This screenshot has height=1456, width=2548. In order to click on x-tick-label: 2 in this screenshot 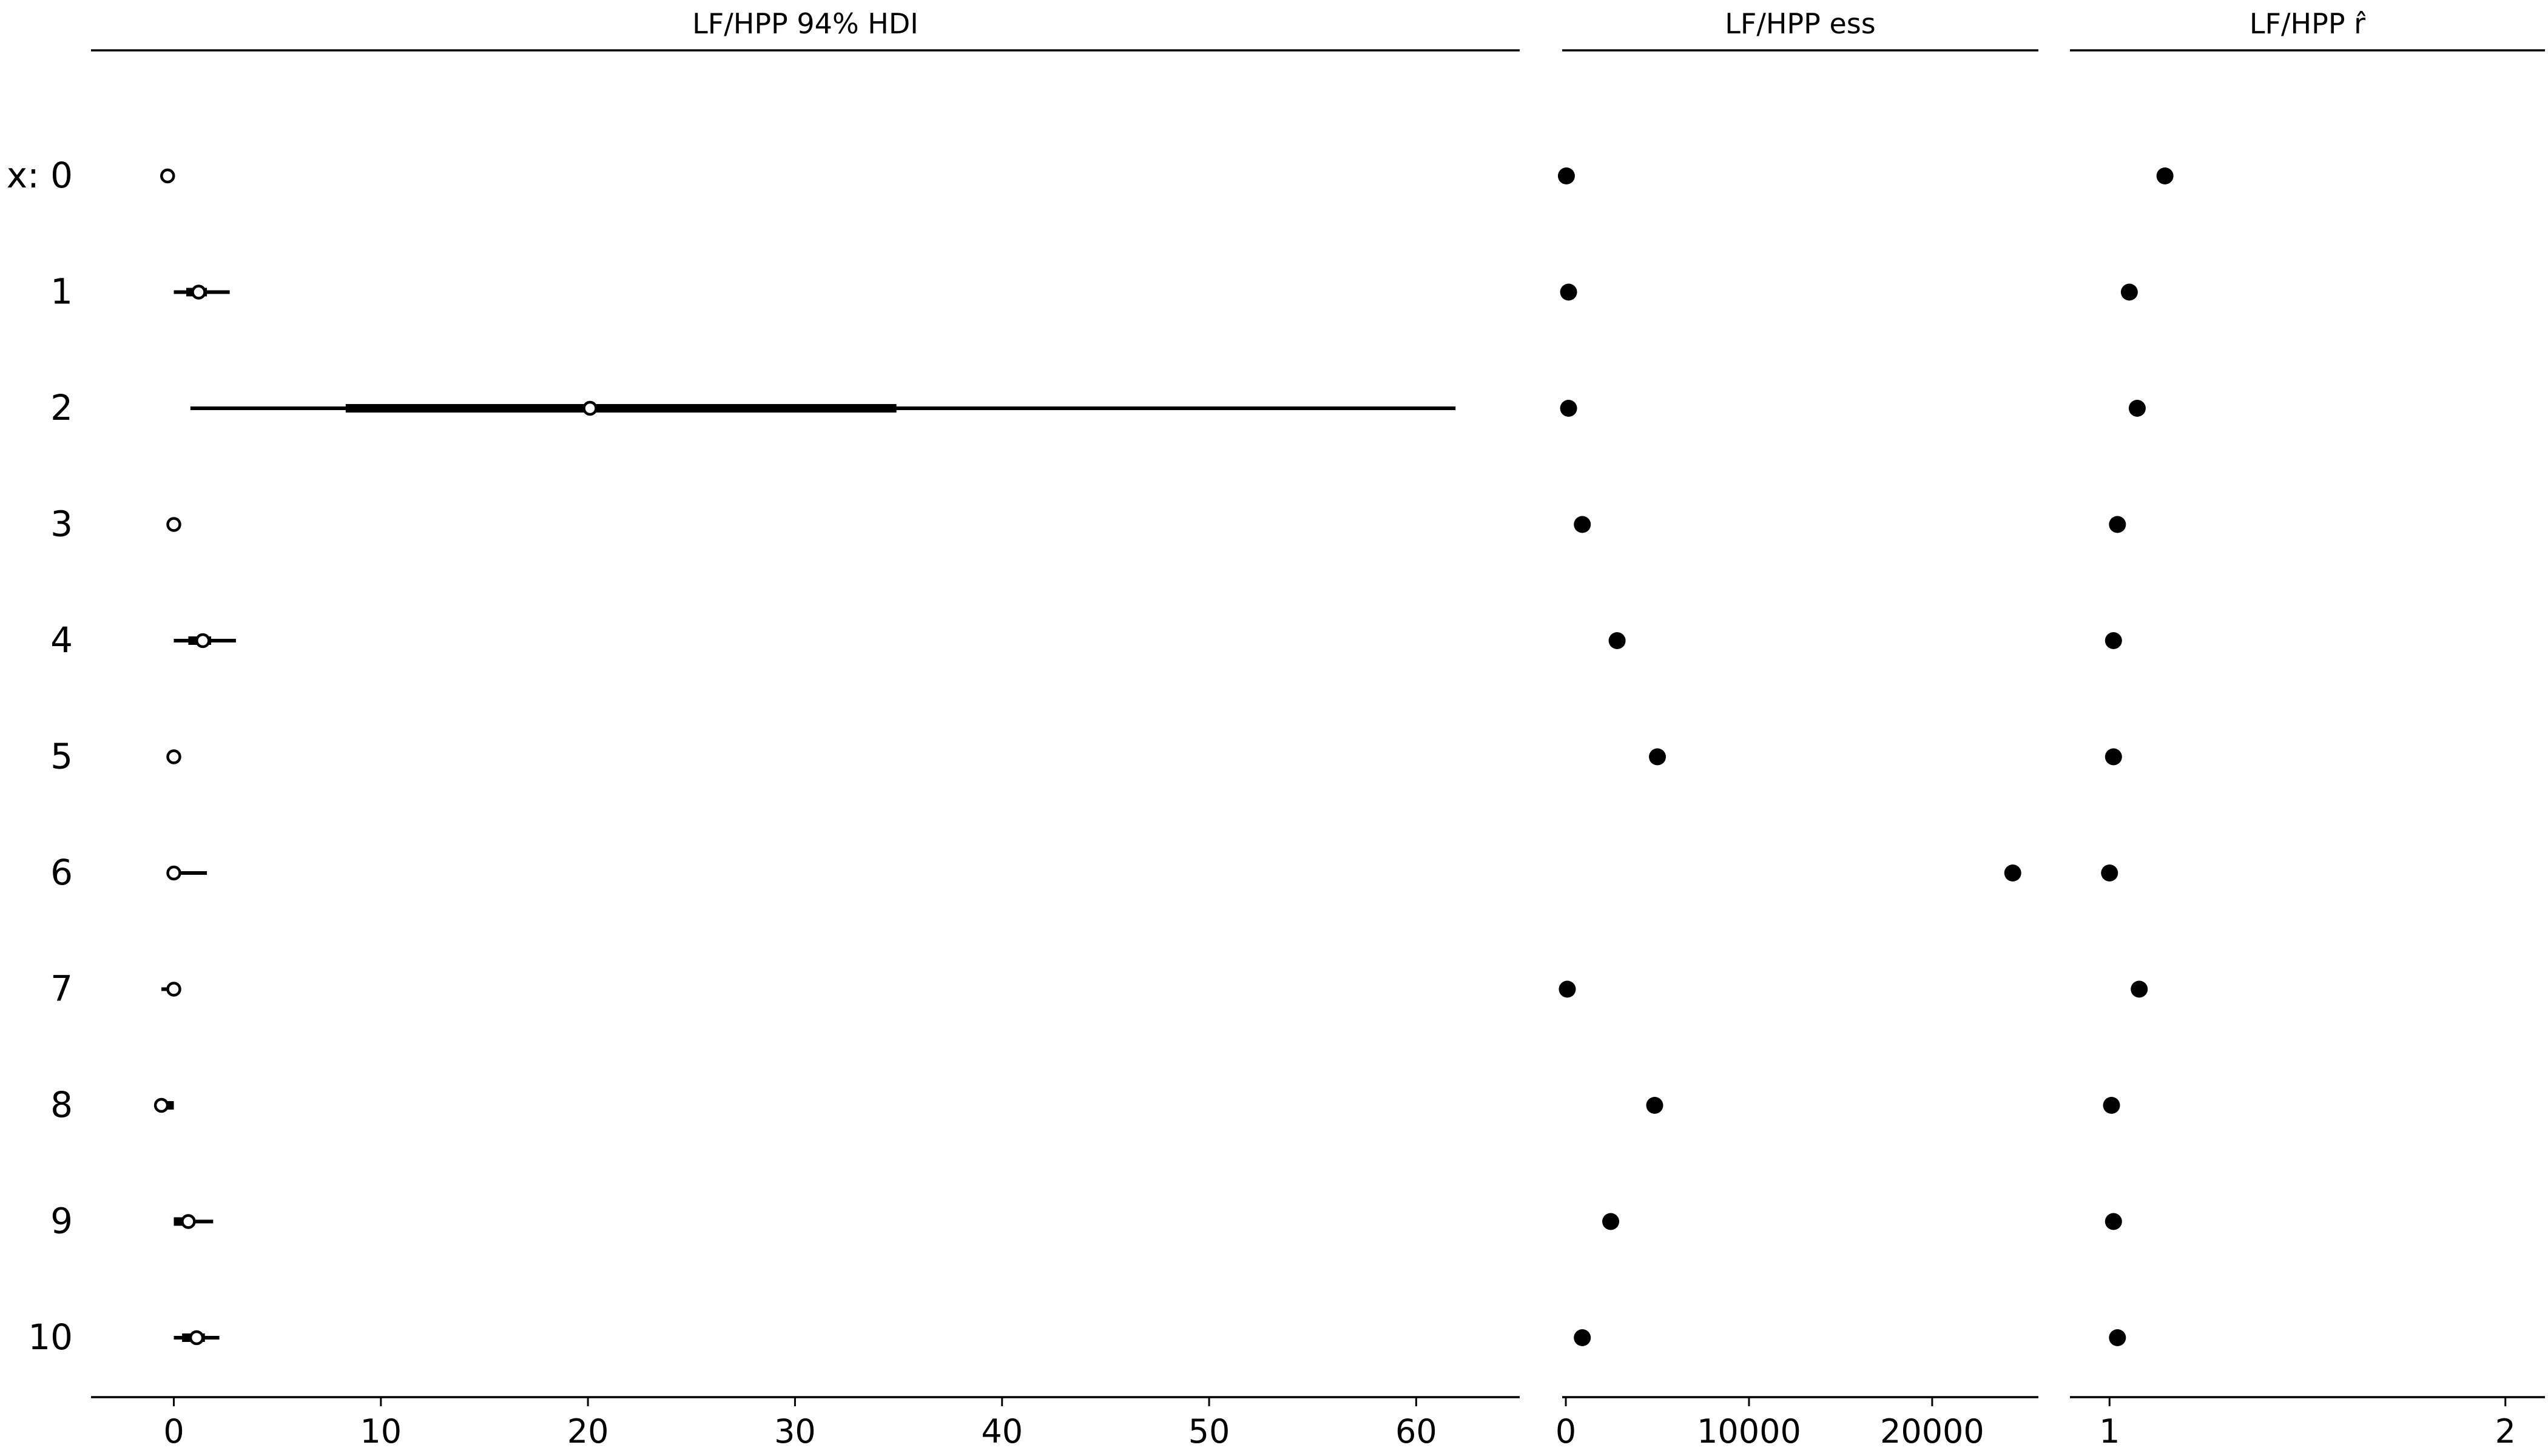, I will do `click(2505, 1431)`.